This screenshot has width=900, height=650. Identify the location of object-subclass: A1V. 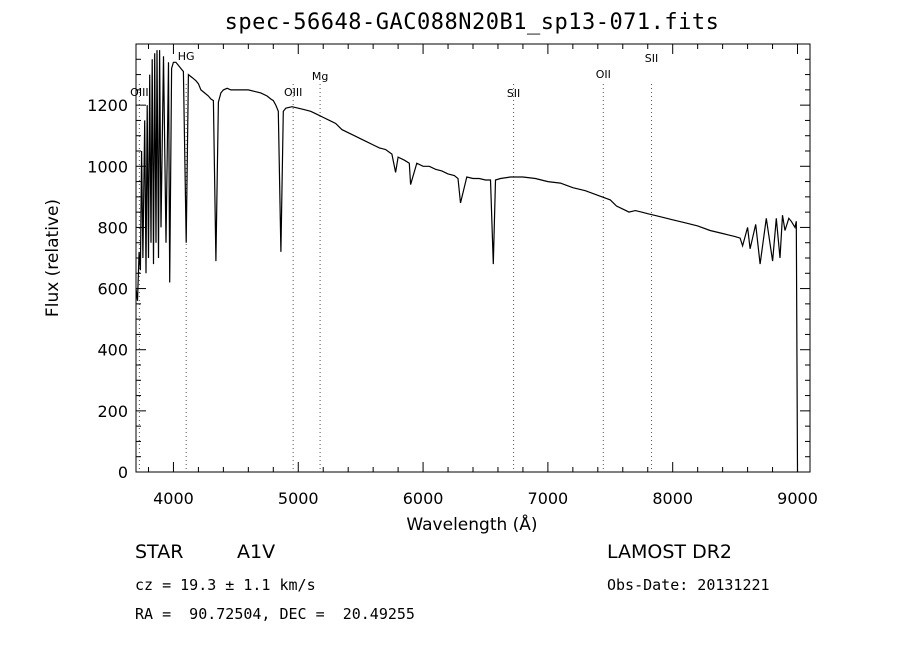
(256, 552).